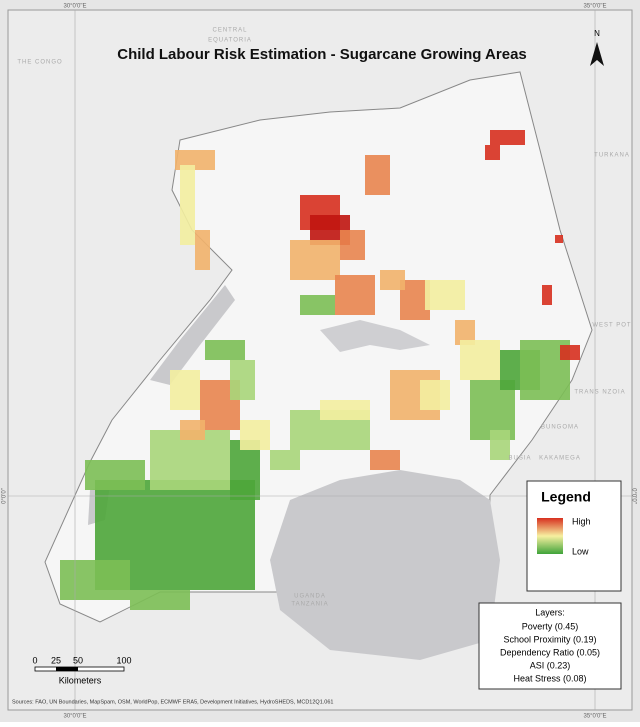  Describe the element at coordinates (580, 551) in the screenshot. I see `legend-low: Low` at that location.